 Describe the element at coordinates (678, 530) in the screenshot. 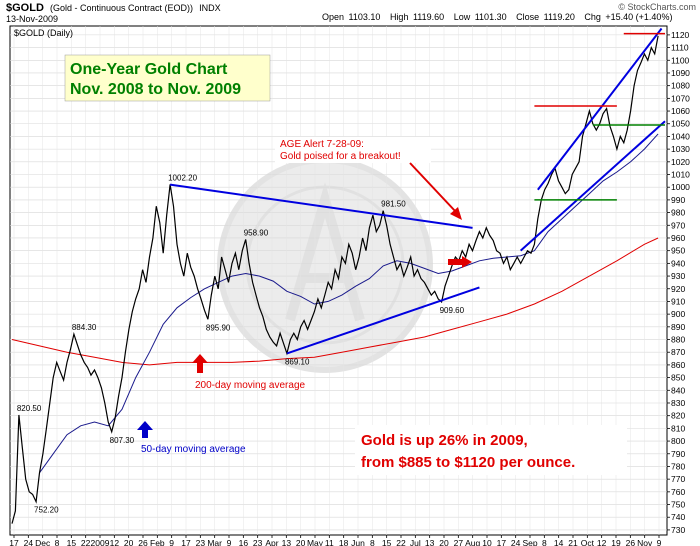

I see `y-tick-label: 730` at that location.